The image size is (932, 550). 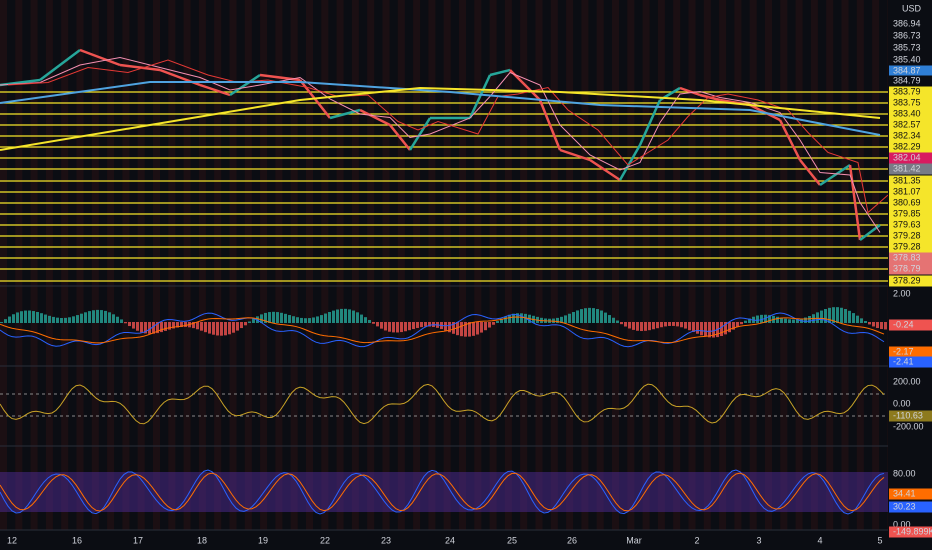 What do you see at coordinates (758, 540) in the screenshot?
I see `time-label: 3` at bounding box center [758, 540].